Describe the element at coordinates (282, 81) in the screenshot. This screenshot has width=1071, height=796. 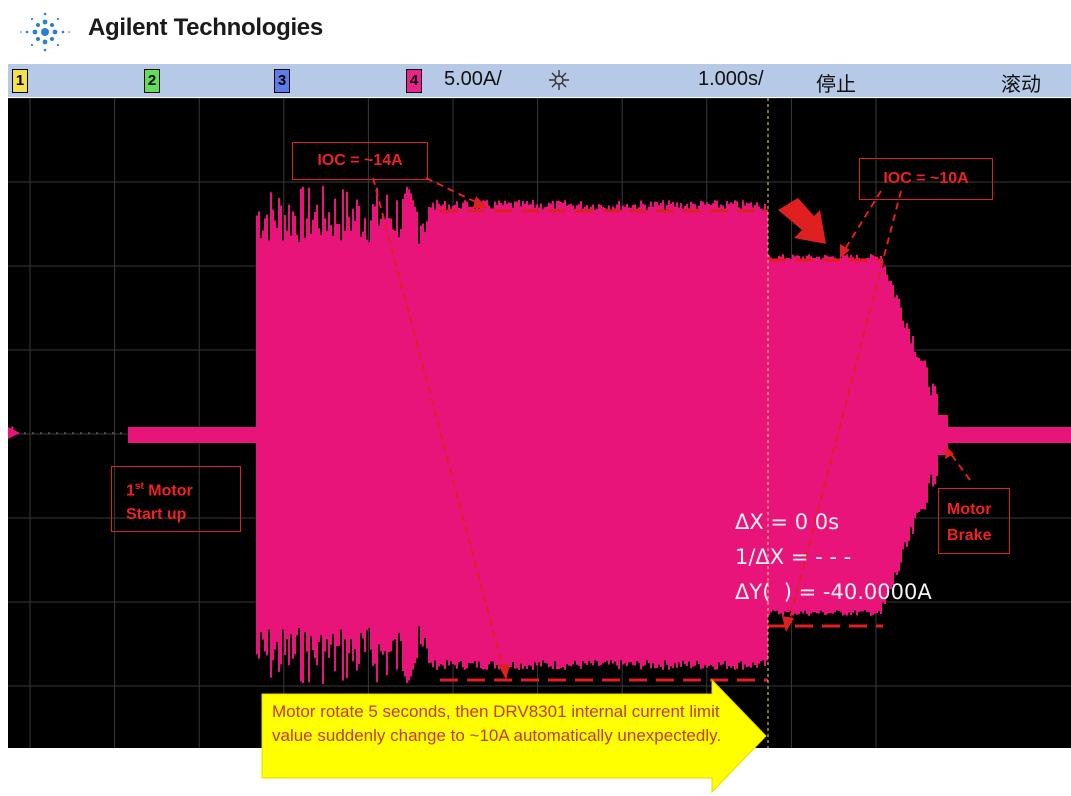
I see `channel-3-indicator: 3` at that location.